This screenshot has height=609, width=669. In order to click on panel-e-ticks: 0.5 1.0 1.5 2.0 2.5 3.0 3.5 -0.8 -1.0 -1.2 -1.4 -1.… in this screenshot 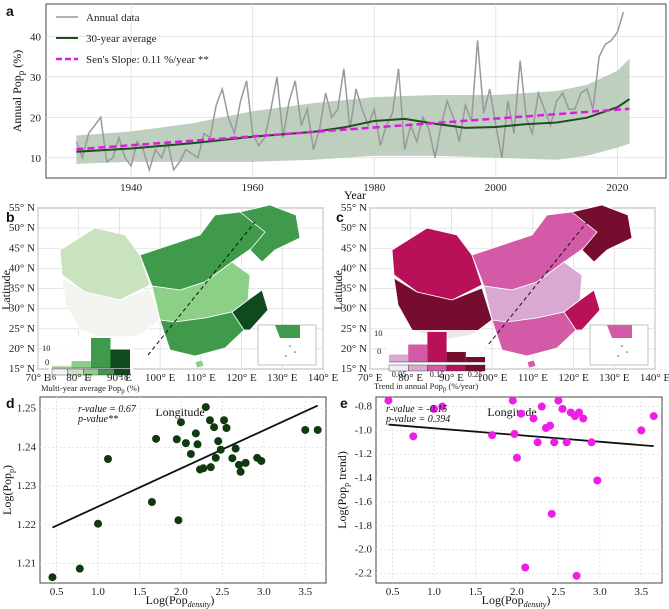, I will do `click(502, 499)`.